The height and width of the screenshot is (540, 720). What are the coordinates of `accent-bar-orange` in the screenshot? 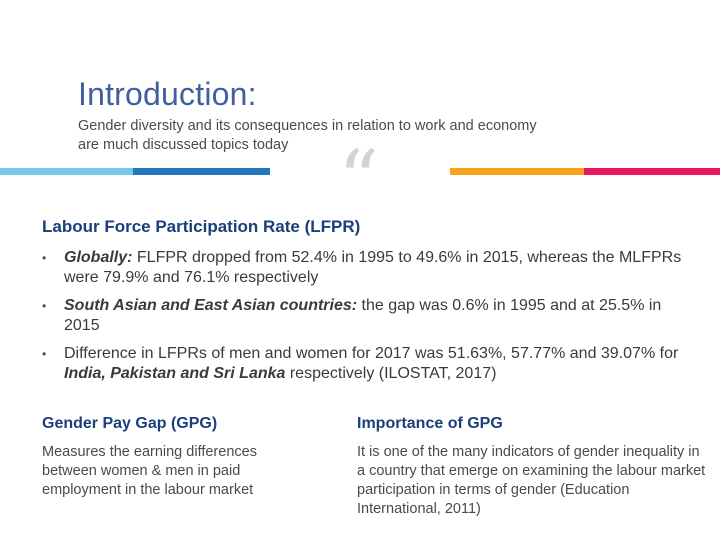 It's located at (517, 171).